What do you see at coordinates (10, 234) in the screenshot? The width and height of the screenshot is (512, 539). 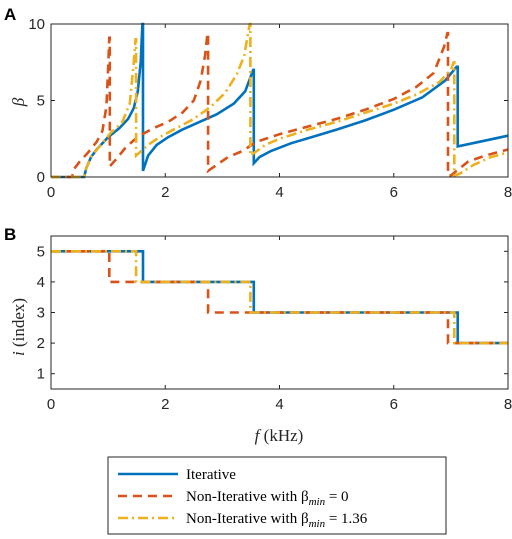 I see `panel-b-letter: B` at bounding box center [10, 234].